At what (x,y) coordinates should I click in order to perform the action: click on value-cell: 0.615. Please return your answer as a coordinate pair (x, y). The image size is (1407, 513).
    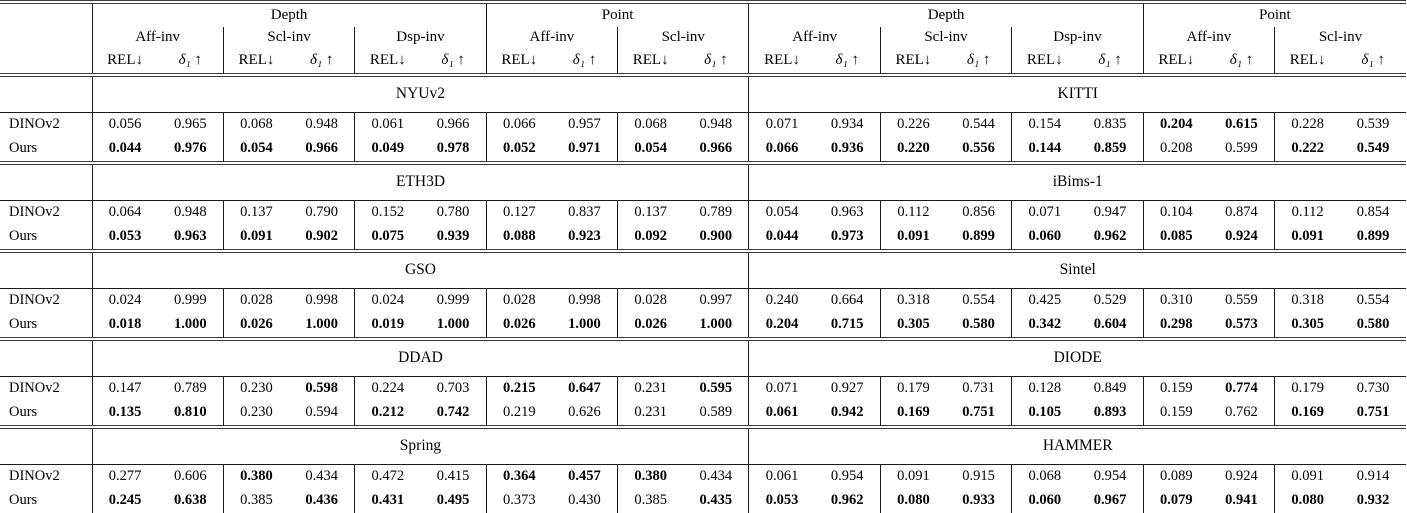
    Looking at the image, I should click on (1241, 124).